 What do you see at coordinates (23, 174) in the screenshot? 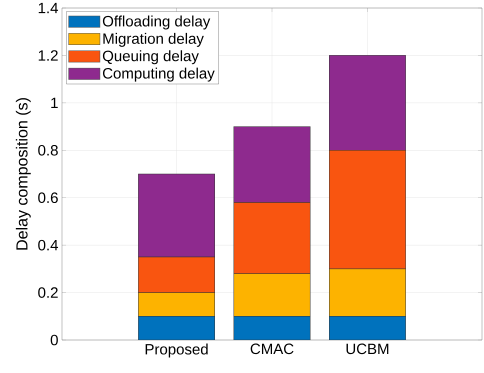
I see `y-axis-title: Delay composition (s)` at bounding box center [23, 174].